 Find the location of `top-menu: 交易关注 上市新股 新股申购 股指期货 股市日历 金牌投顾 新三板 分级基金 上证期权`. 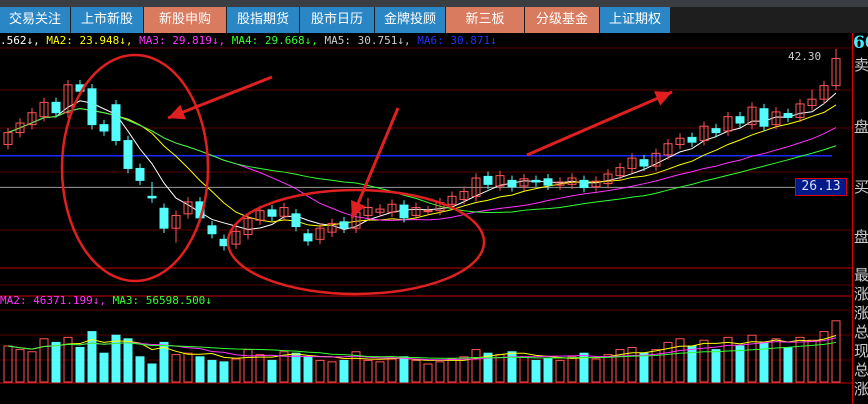

top-menu: 交易关注 上市新股 新股申购 股指期货 股市日历 金牌投顾 新三板 分级基金 上证期权 is located at coordinates (434, 20).